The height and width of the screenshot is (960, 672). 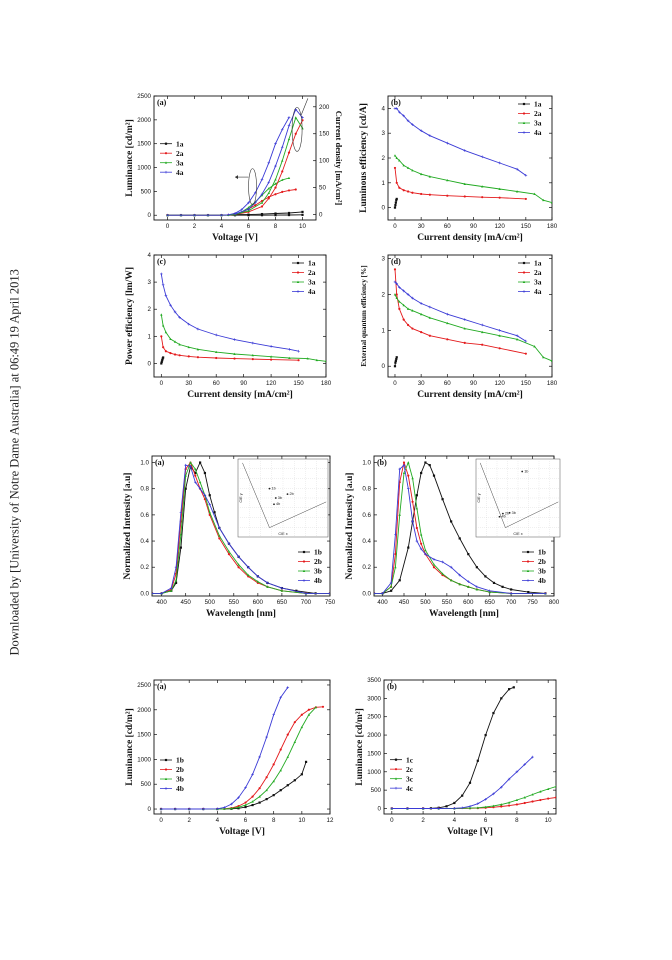 I want to click on panel-label: (a), so click(x=162, y=102).